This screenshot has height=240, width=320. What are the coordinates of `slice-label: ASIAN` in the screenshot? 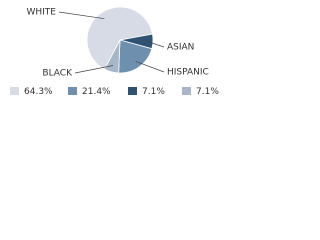 It's located at (180, 48).